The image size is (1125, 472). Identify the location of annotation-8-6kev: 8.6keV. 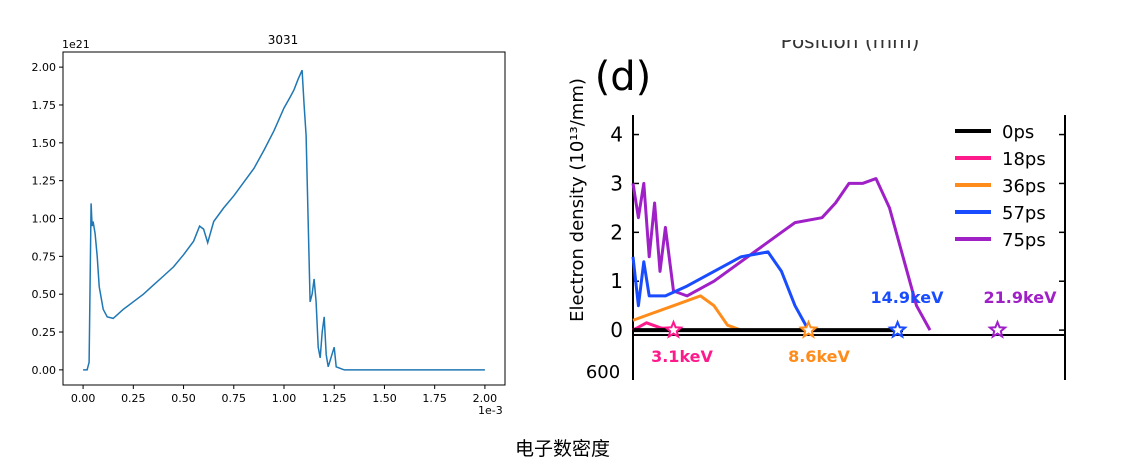
(819, 356).